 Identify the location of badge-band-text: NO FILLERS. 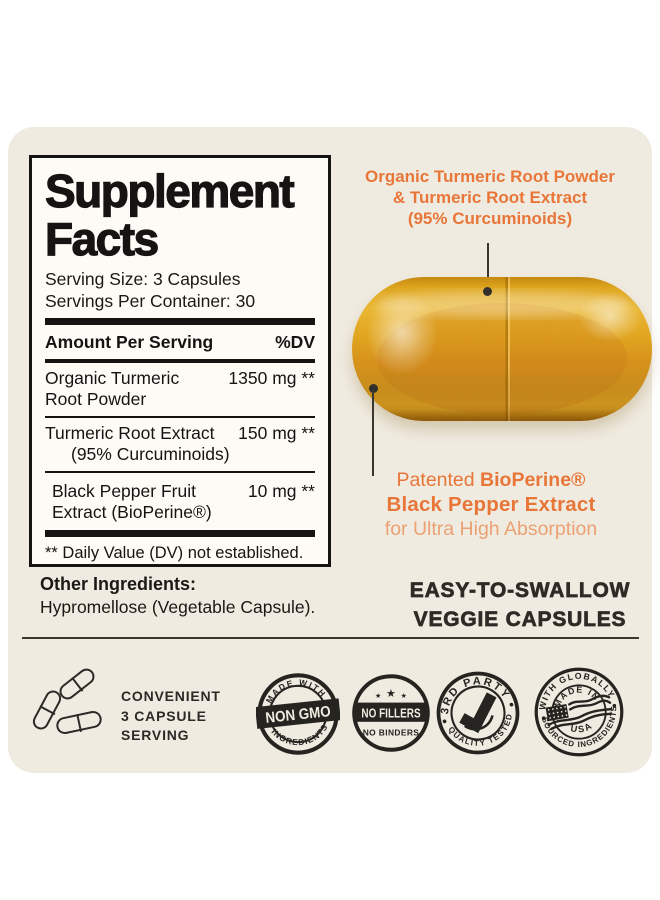
(391, 712).